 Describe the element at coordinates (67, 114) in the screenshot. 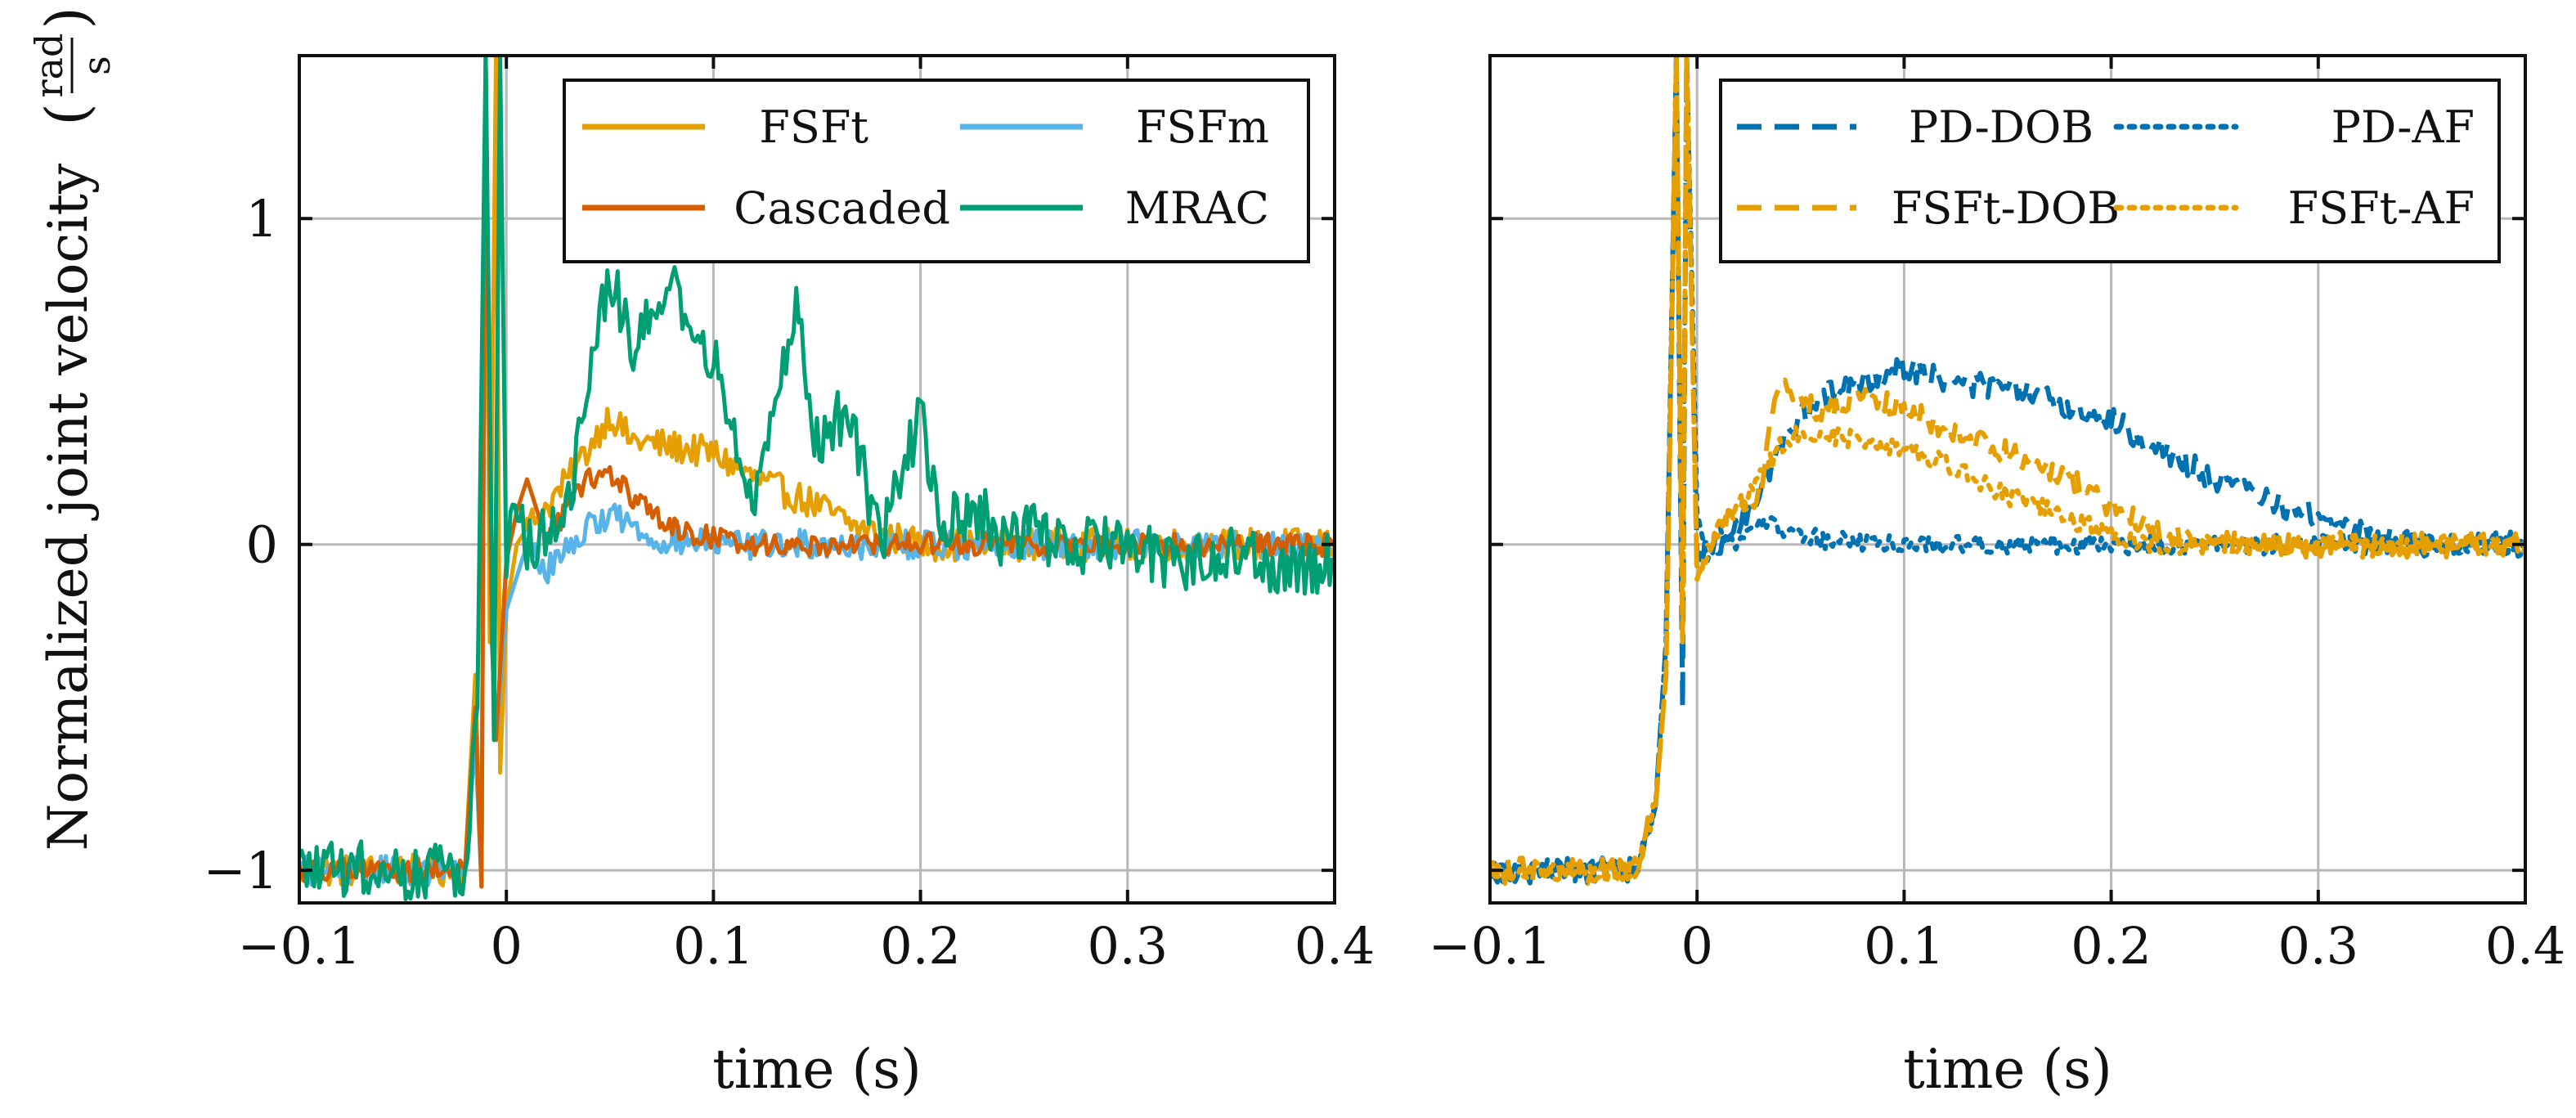

I see `y-axis-unit-open-paren: (` at that location.